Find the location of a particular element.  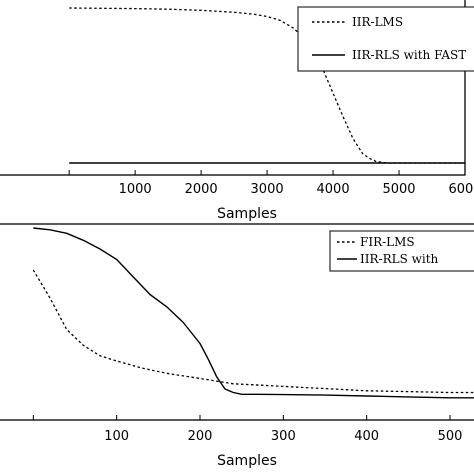

x-tick-label: 4000 is located at coordinates (333, 189).